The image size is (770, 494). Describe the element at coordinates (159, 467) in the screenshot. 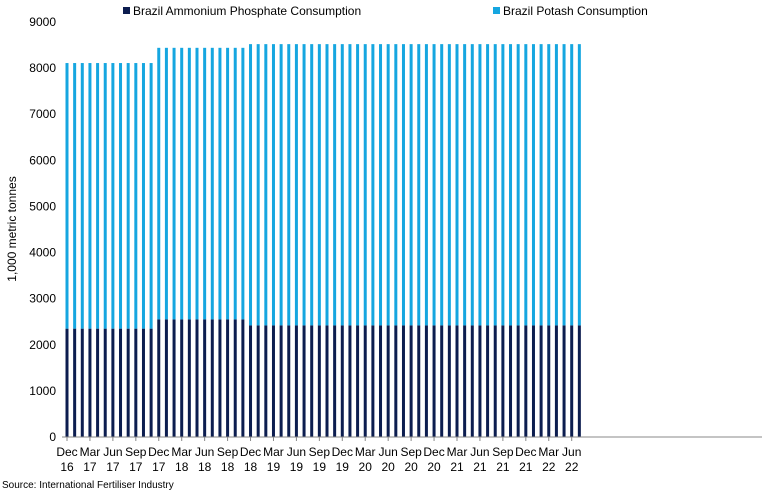

I see `x-tick-year: 17` at that location.